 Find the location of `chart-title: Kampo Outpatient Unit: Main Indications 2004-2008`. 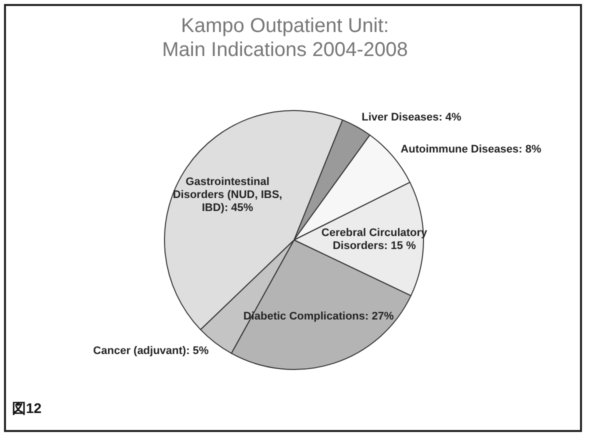

chart-title: Kampo Outpatient Unit: Main Indications 2004-2008 is located at coordinates (285, 38).